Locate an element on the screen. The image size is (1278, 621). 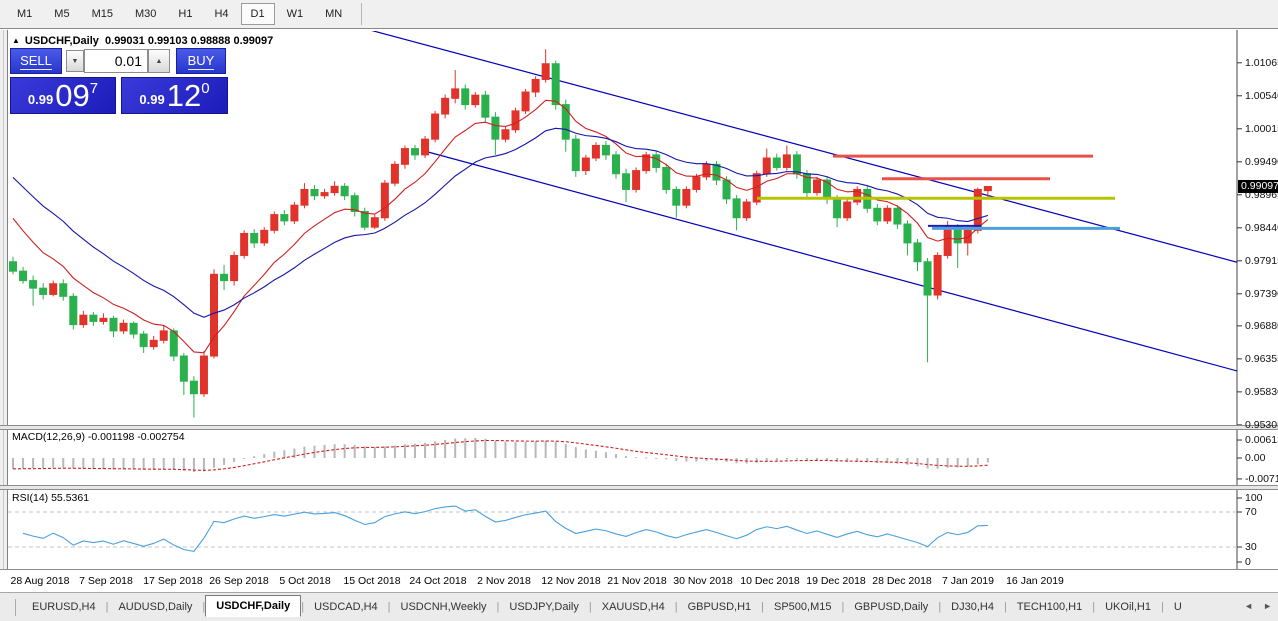
timeframe-m30: M30 is located at coordinates (145, 14).